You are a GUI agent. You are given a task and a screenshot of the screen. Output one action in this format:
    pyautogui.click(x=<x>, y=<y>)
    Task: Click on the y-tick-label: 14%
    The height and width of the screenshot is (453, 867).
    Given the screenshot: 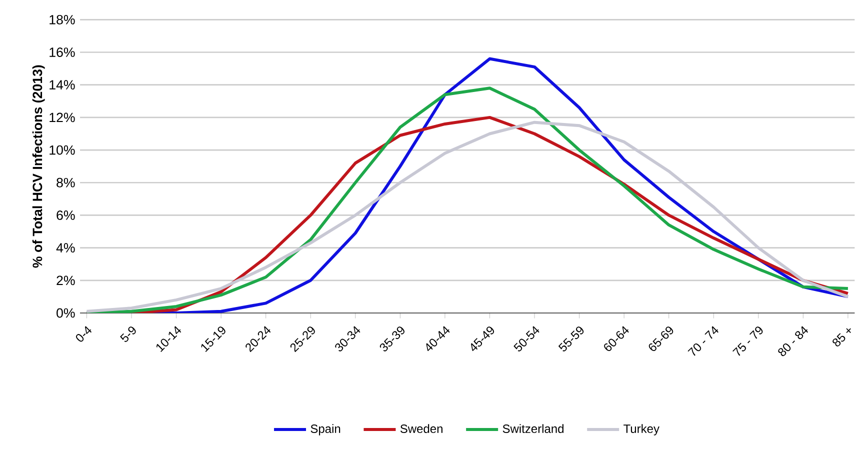 What is the action you would take?
    pyautogui.click(x=62, y=85)
    